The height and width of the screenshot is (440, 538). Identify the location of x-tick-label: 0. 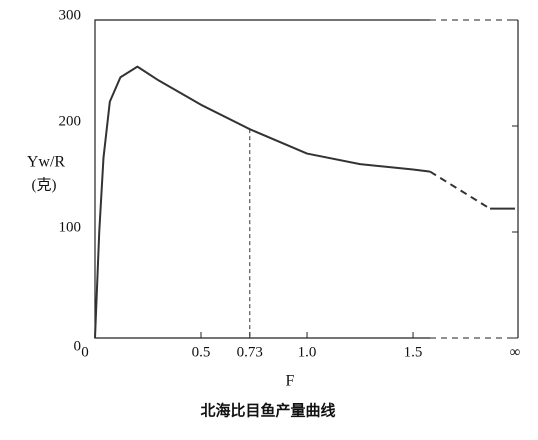
(85, 352).